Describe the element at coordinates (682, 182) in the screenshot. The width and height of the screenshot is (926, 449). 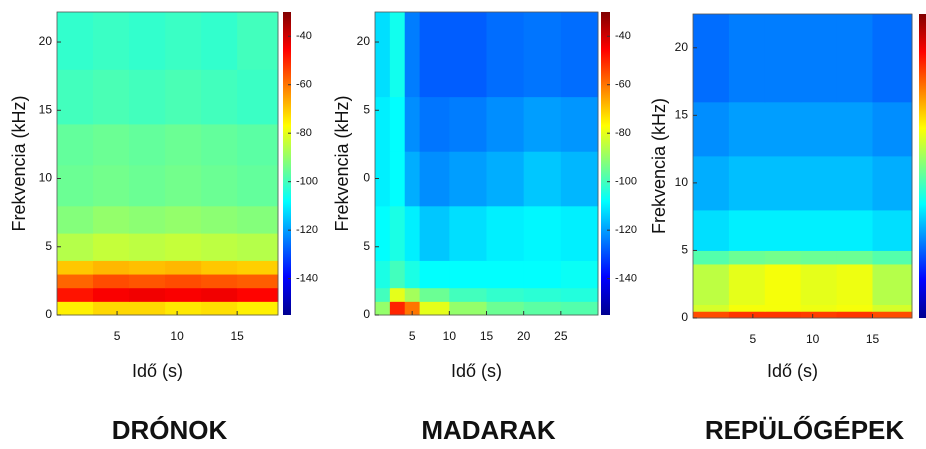
I see `y-tick-label: 10` at that location.